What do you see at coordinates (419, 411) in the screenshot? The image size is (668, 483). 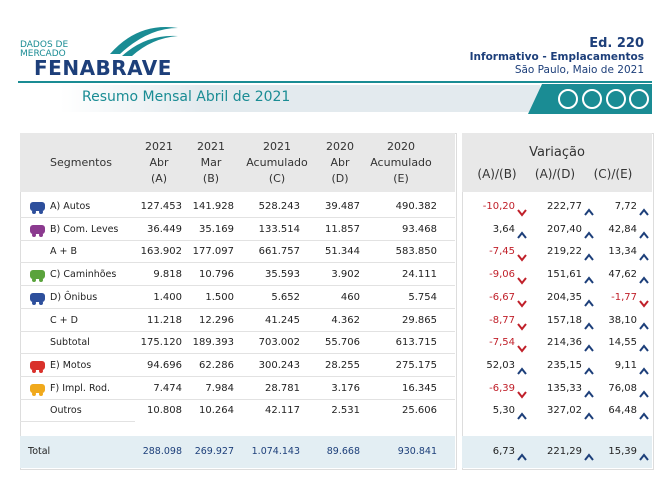 I see `cell: 25.606` at bounding box center [419, 411].